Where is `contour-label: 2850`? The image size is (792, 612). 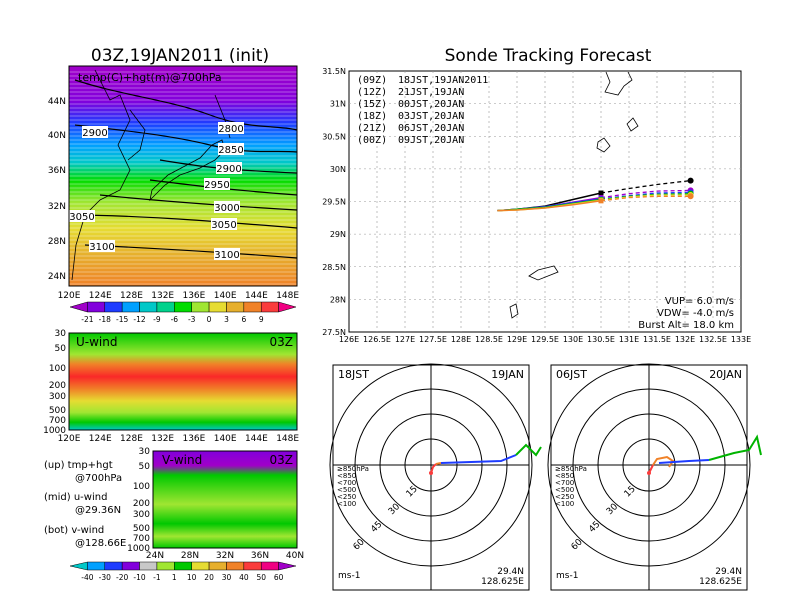
contour-label: 2850 is located at coordinates (230, 150).